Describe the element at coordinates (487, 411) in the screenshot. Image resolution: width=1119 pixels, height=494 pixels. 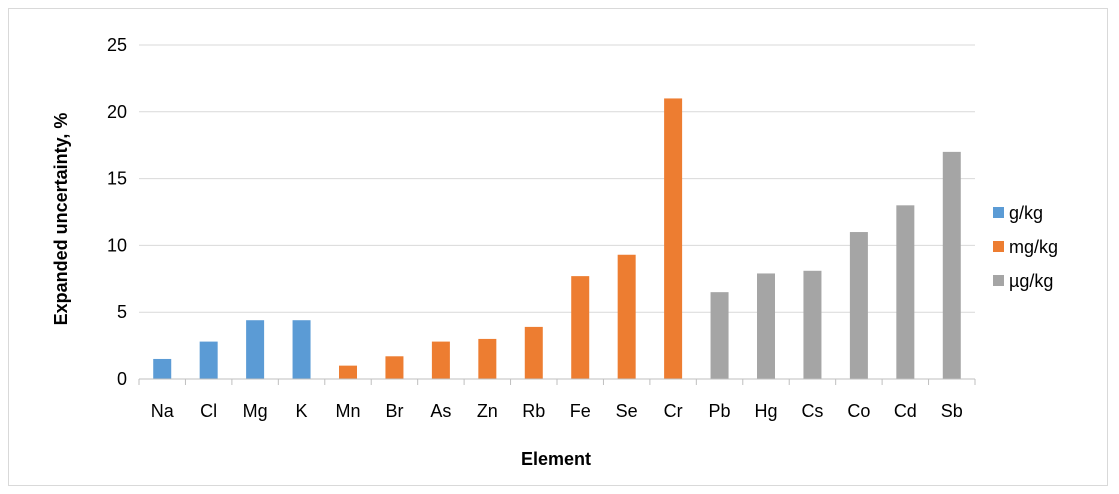
I see `x-tick-label-Zn: Zn` at that location.